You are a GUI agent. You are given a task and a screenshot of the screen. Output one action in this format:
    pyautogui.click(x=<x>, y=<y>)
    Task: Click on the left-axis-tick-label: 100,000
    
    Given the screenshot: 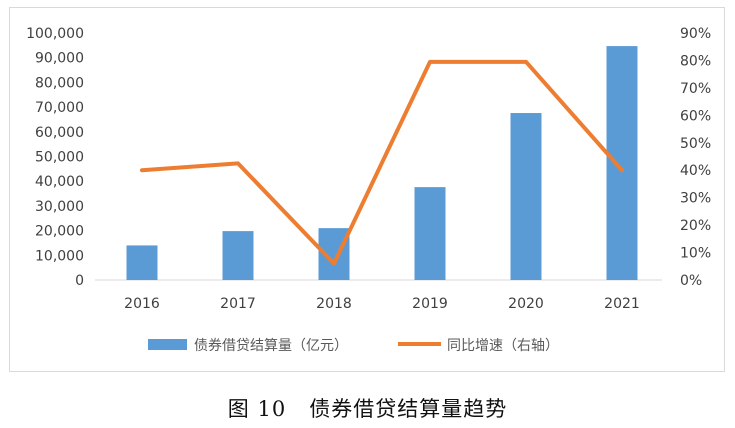 What is the action you would take?
    pyautogui.click(x=55, y=34)
    